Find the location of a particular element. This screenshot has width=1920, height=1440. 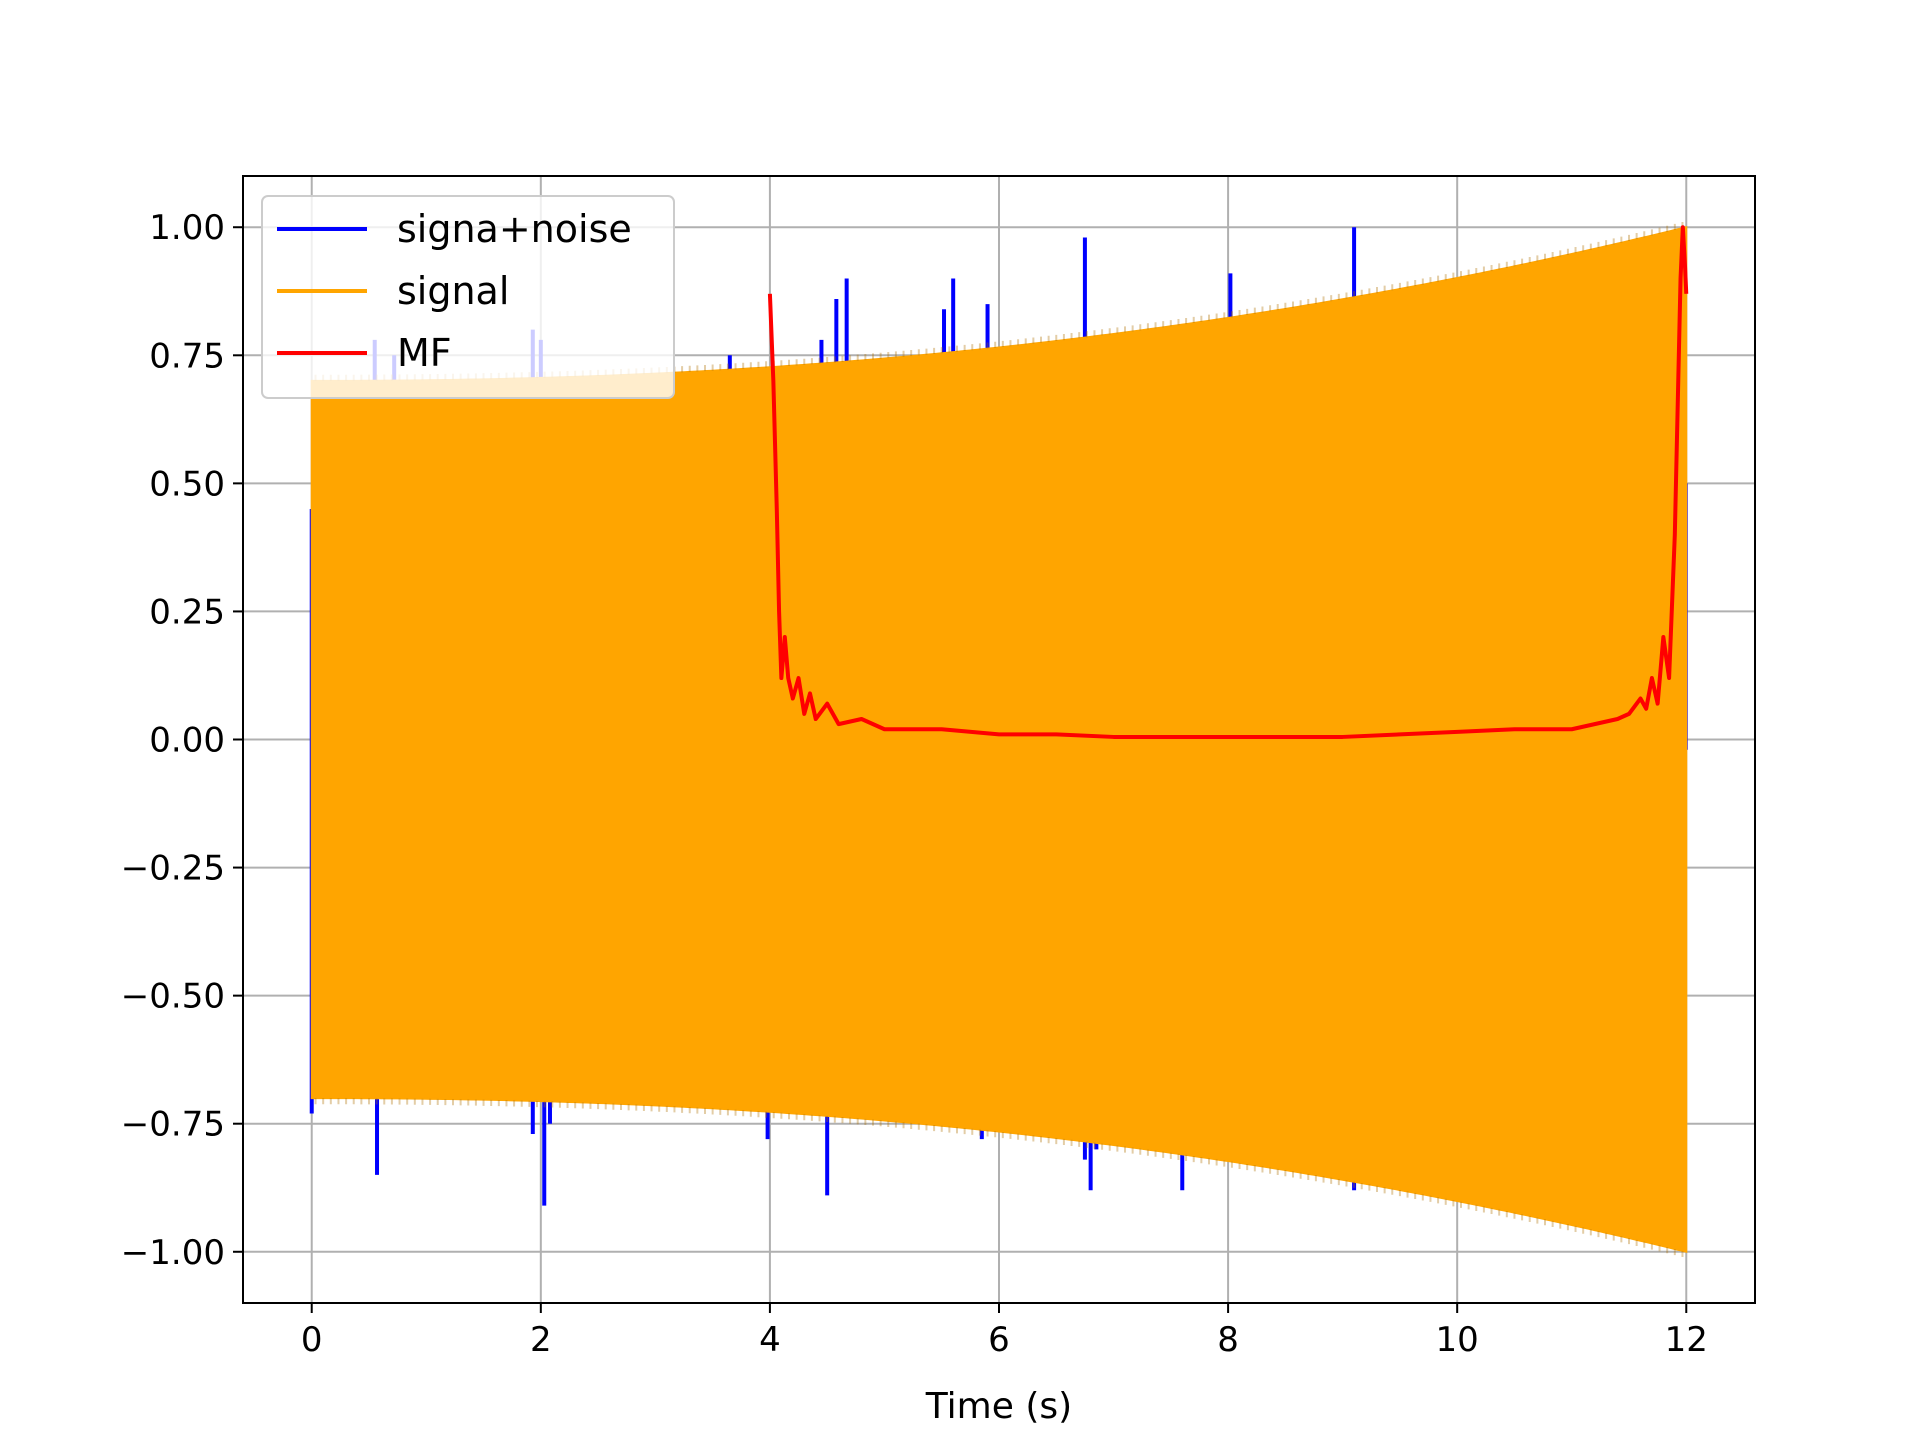

y-tick-label: 0.50 is located at coordinates (187, 484).